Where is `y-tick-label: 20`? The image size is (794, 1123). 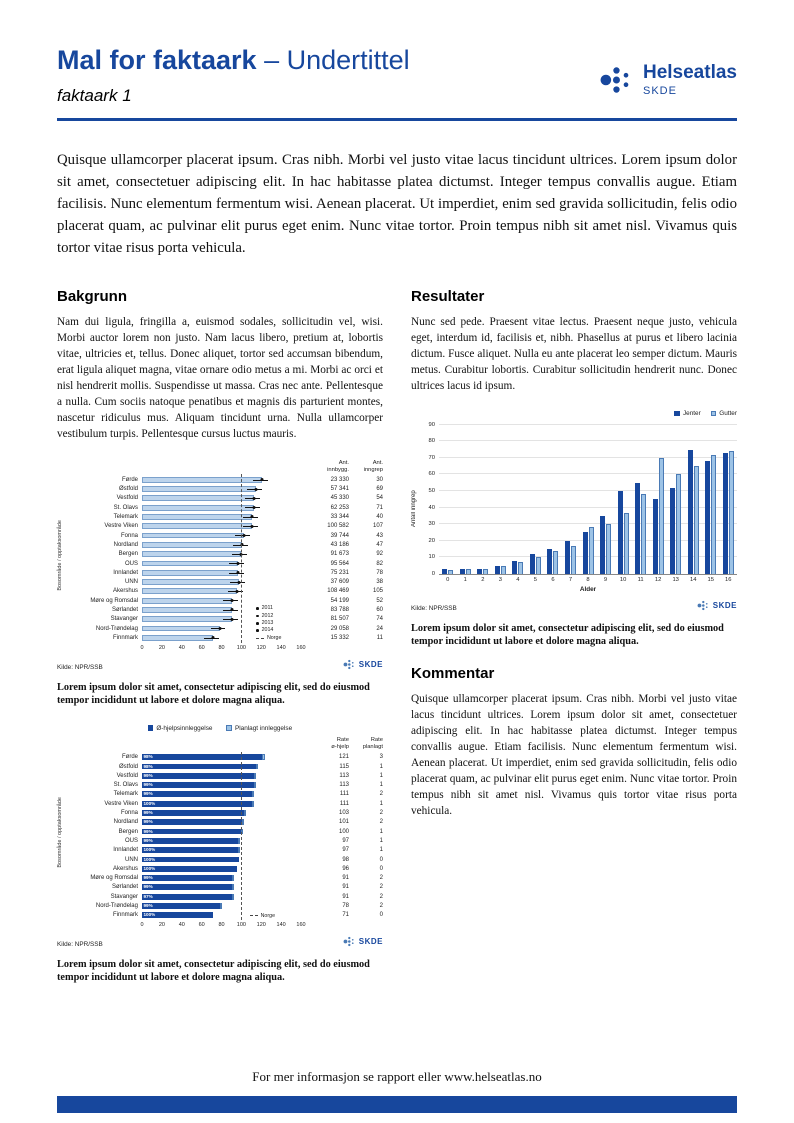
y-tick-label: 20 is located at coordinates (431, 540).